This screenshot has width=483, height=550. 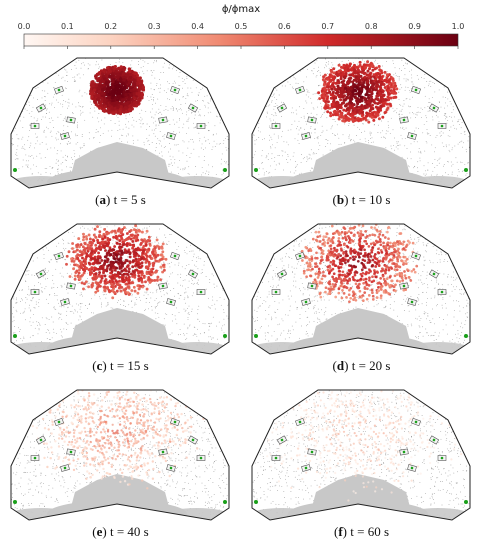 I want to click on snapshot-panel-d: (d) t = 20 s, so click(x=361, y=294).